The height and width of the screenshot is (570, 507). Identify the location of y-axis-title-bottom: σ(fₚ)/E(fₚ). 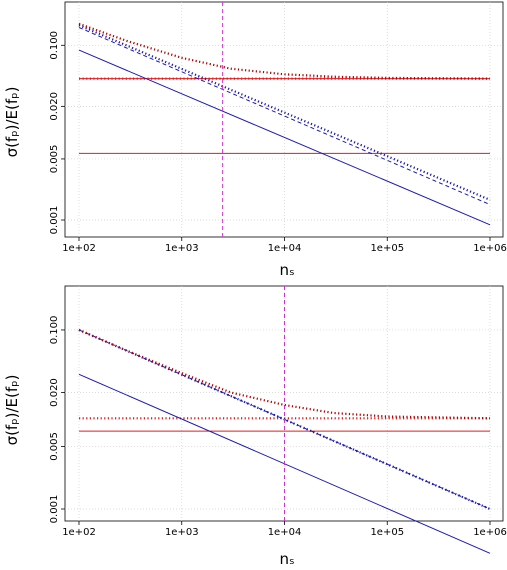
(12, 410).